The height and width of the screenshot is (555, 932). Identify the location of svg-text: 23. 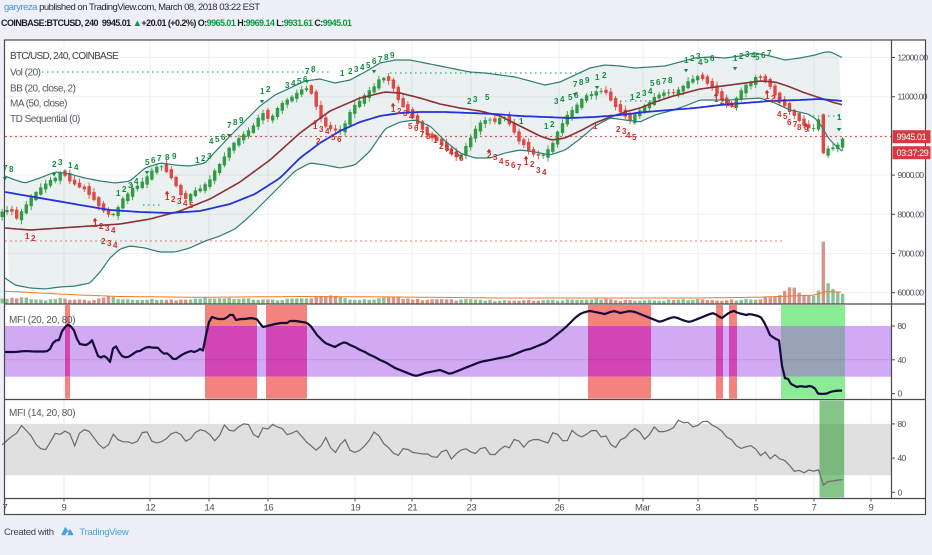
(472, 508).